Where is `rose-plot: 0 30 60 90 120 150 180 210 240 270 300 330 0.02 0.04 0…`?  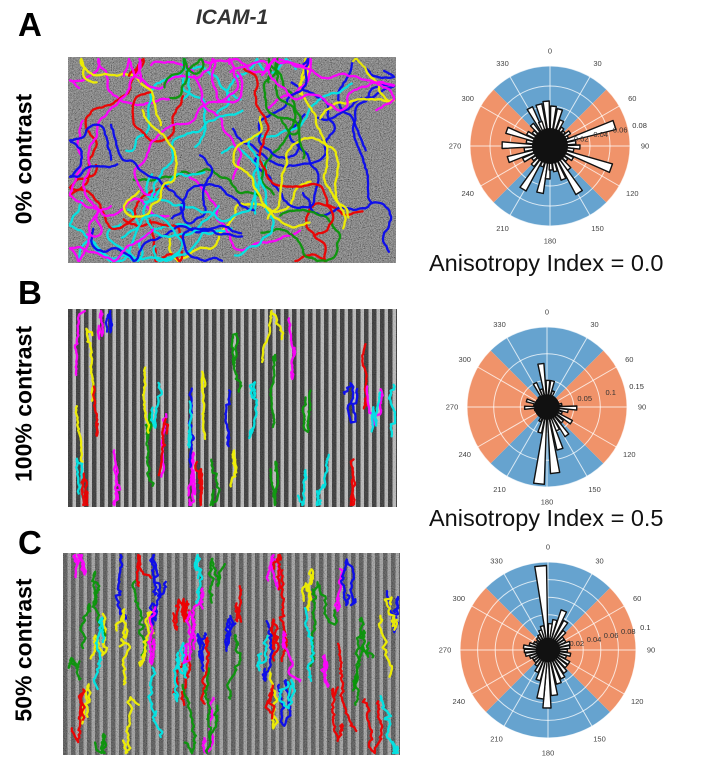 rose-plot: 0 30 60 90 120 150 180 210 240 270 300 330 0.02 0.04 0… is located at coordinates (548, 650).